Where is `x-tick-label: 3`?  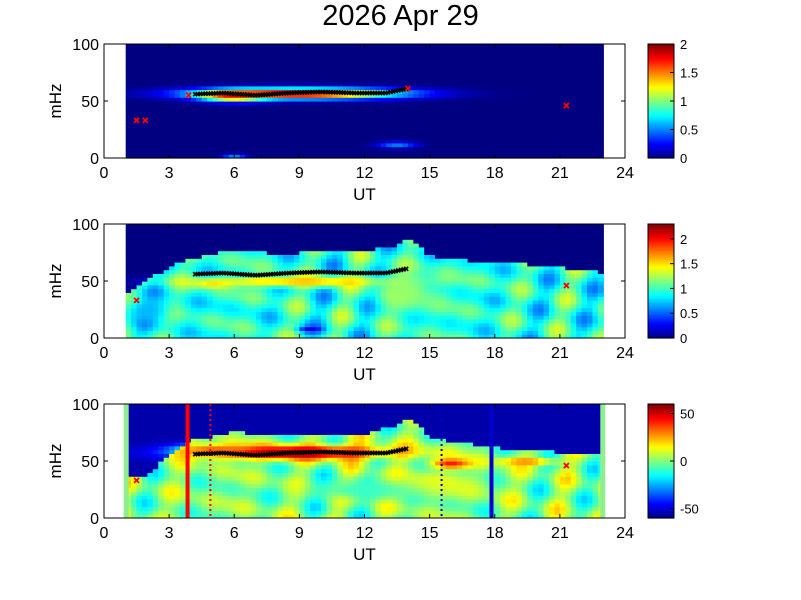 x-tick-label: 3 is located at coordinates (169, 173).